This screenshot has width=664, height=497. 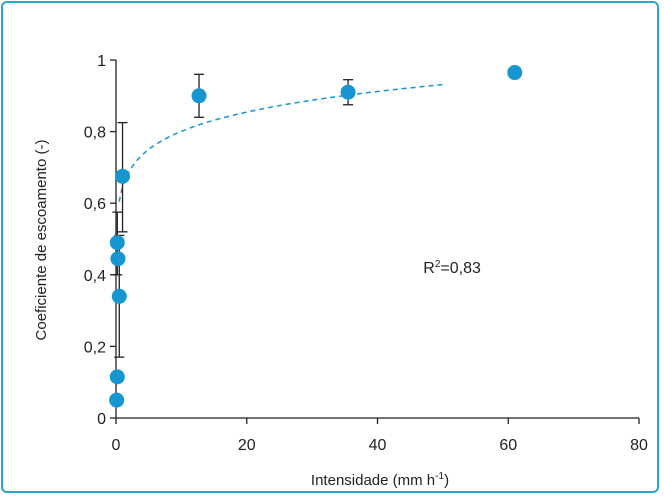 I want to click on fit-curve-group, so click(x=280, y=142).